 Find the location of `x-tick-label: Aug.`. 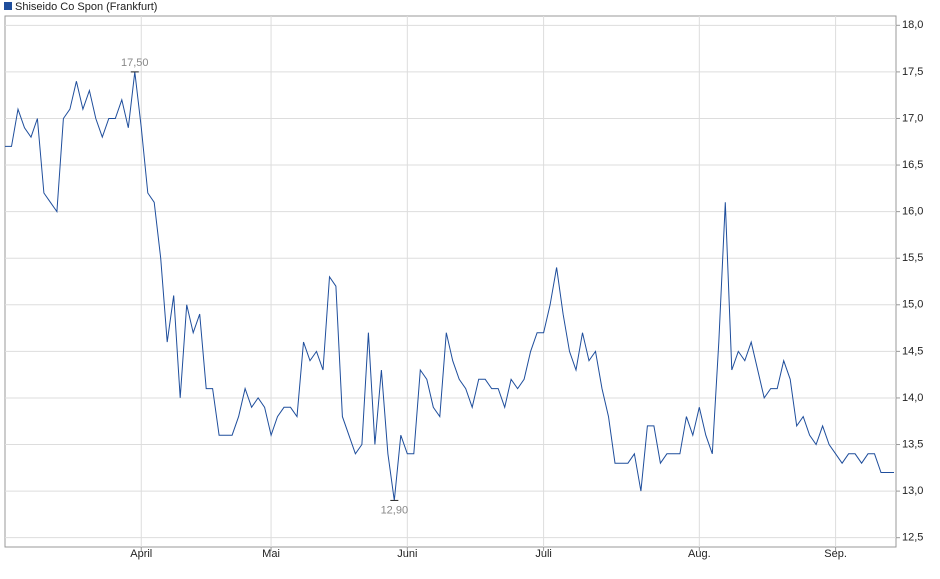

x-tick-label: Aug. is located at coordinates (699, 554).